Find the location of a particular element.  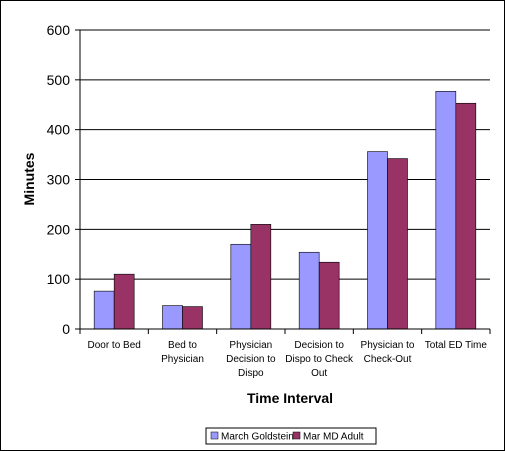

y-axis-title: Minutes is located at coordinates (29, 178).